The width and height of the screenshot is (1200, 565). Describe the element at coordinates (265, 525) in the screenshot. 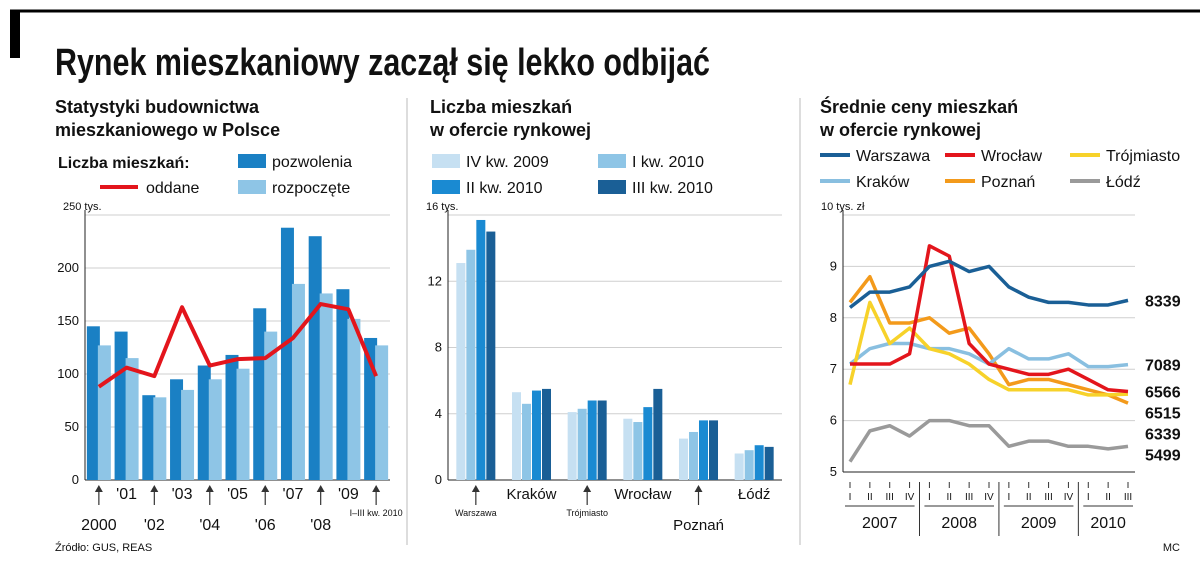

I see `x-tick-label: '06` at that location.